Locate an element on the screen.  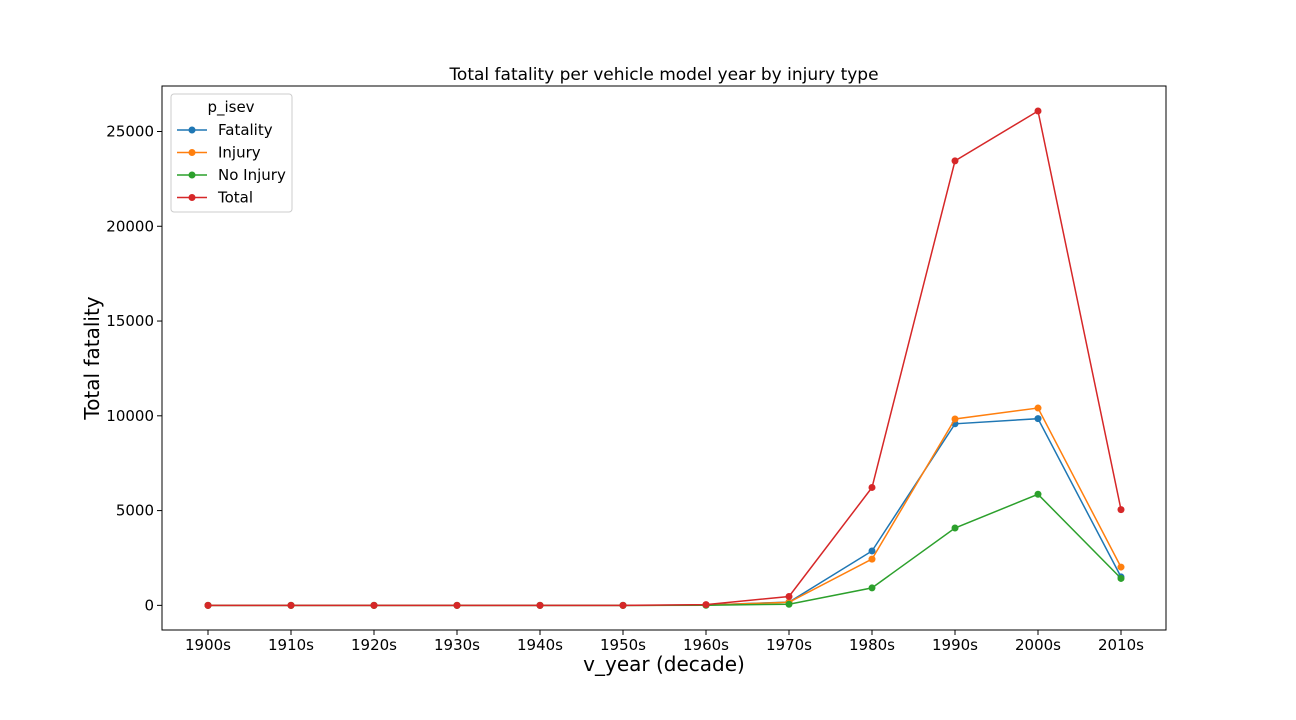
y-tick-label: 25000 is located at coordinates (130, 131).